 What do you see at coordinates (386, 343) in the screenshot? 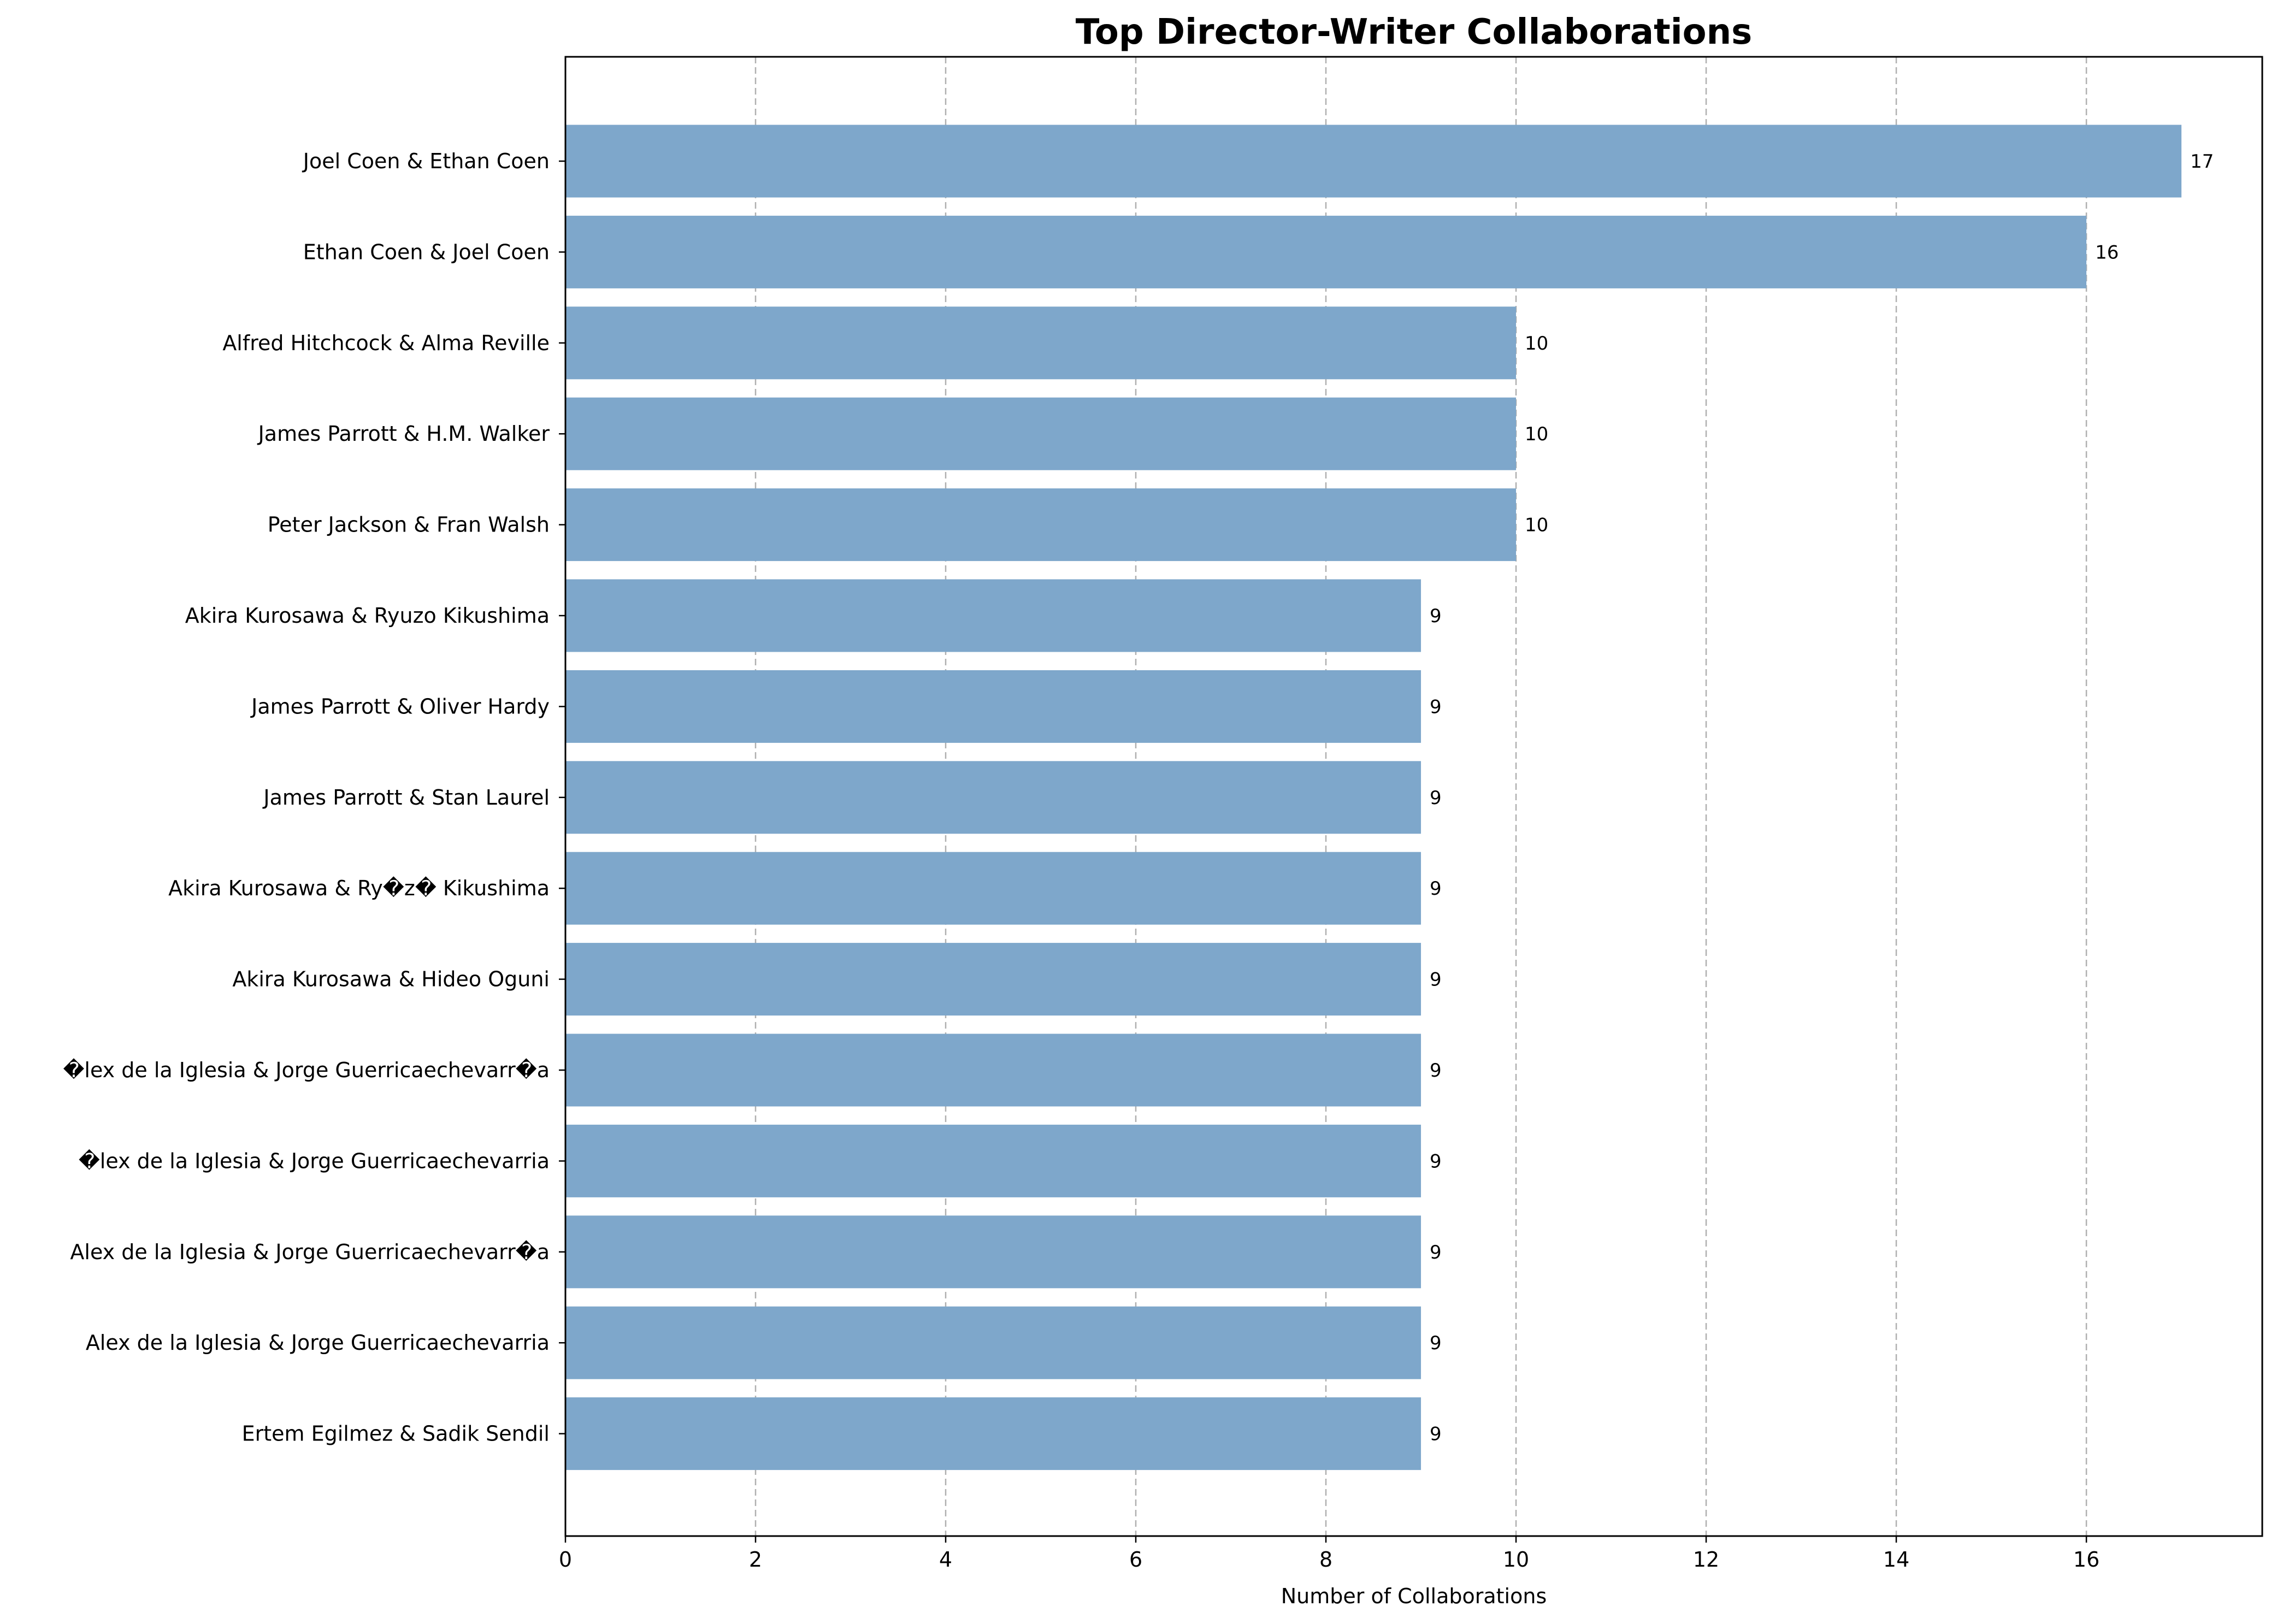
I see `y-tick-label: Alfred Hitchcock & Alma Reville` at bounding box center [386, 343].